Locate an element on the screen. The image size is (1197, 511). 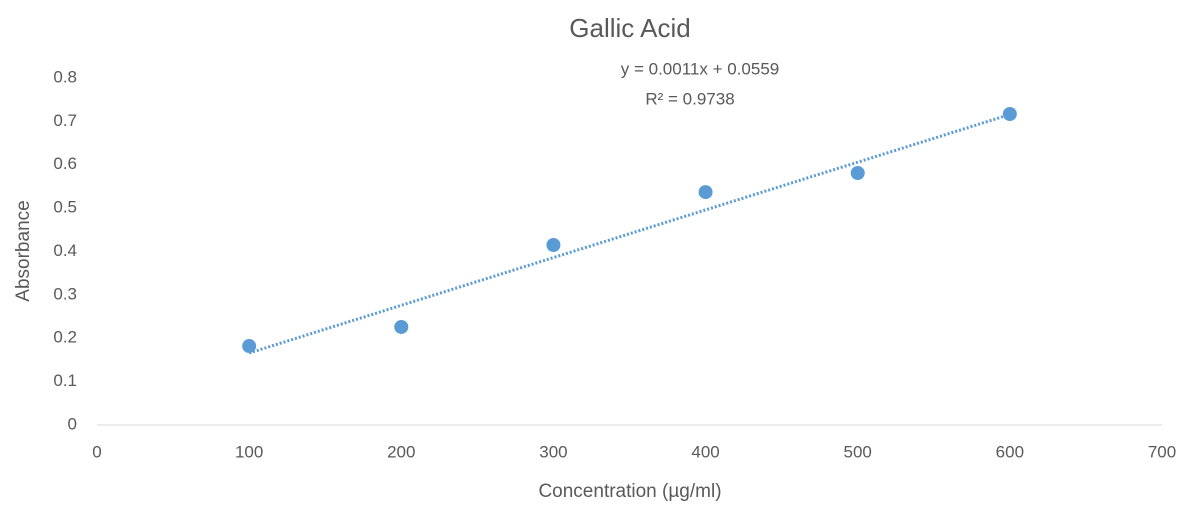
y-tick-label: 0.7 is located at coordinates (65, 120).